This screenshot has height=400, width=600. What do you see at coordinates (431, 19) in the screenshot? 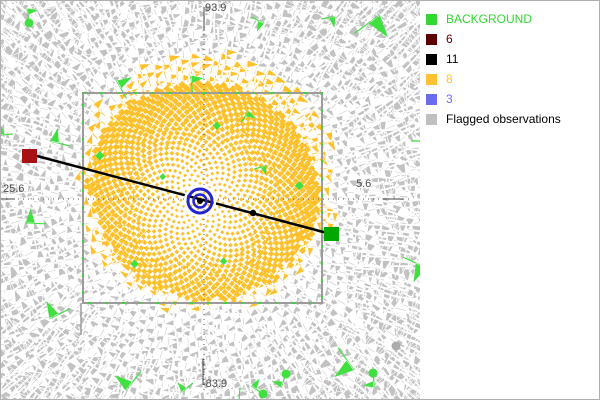
I see `legend-swatch-background` at bounding box center [431, 19].